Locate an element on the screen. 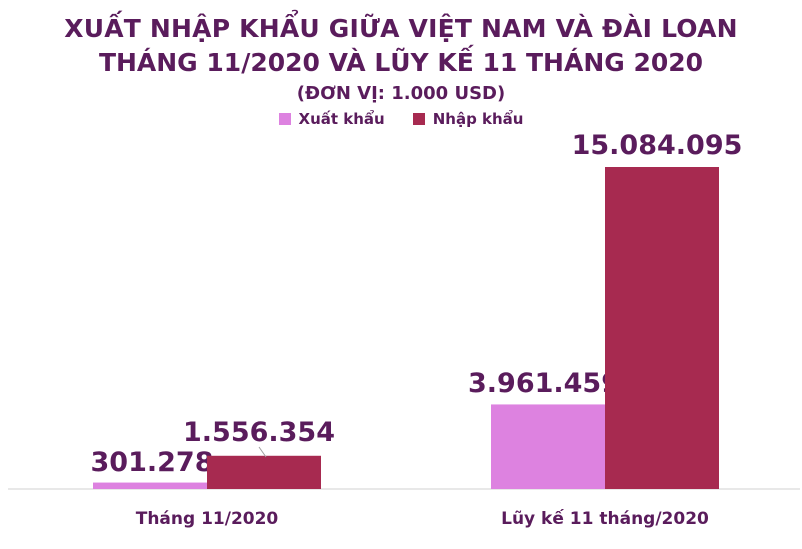  legend-item-import: Nhập khẩu is located at coordinates (468, 119).